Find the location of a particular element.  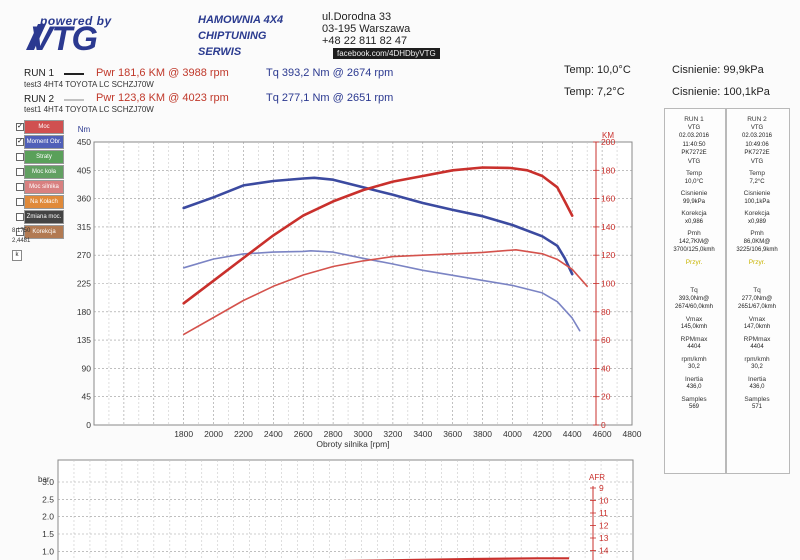

run1-label: RUN 1 is located at coordinates (39, 73).